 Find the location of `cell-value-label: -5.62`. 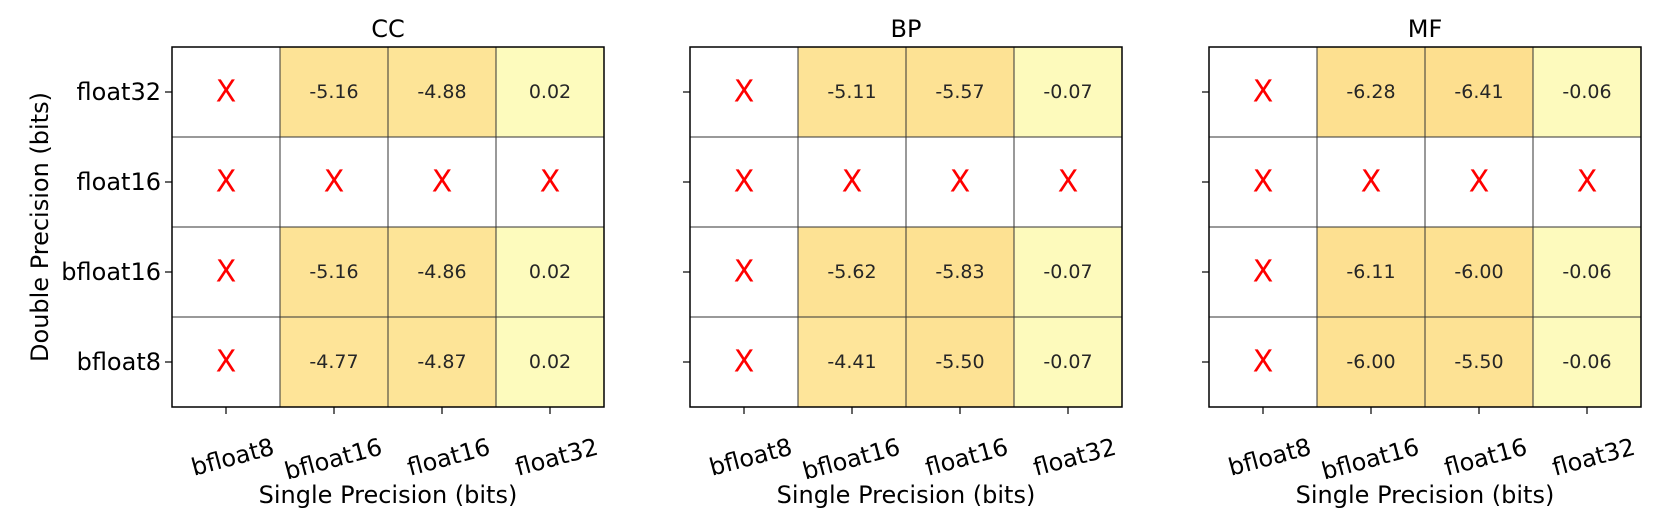

cell-value-label: -5.62 is located at coordinates (851, 272).